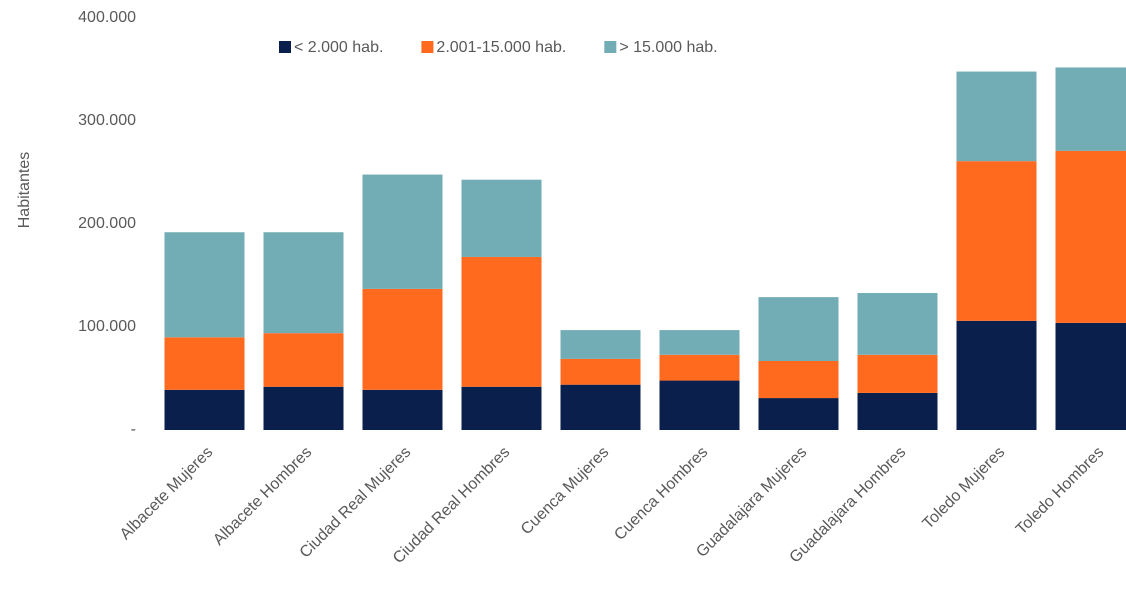 This screenshot has height=608, width=1126. What do you see at coordinates (964, 488) in the screenshot?
I see `x-tick-label: Toledo Mujeres` at bounding box center [964, 488].